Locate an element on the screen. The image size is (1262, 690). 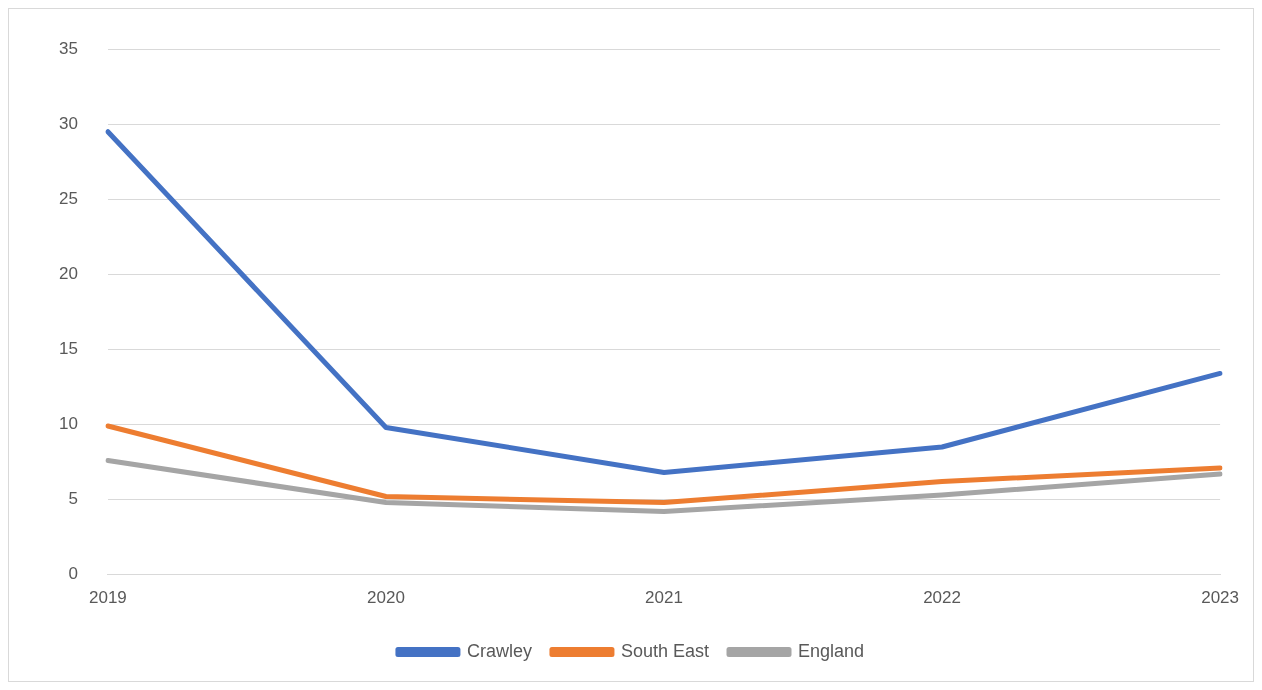
legend-label: England is located at coordinates (831, 650).